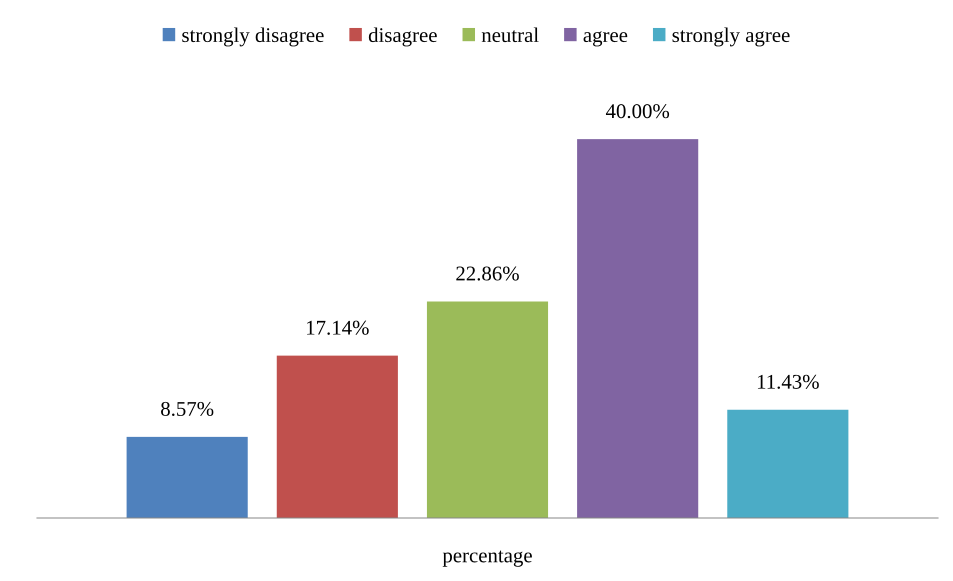 This screenshot has height=581, width=953. What do you see at coordinates (487, 273) in the screenshot?
I see `data-label: 22.86%` at bounding box center [487, 273].